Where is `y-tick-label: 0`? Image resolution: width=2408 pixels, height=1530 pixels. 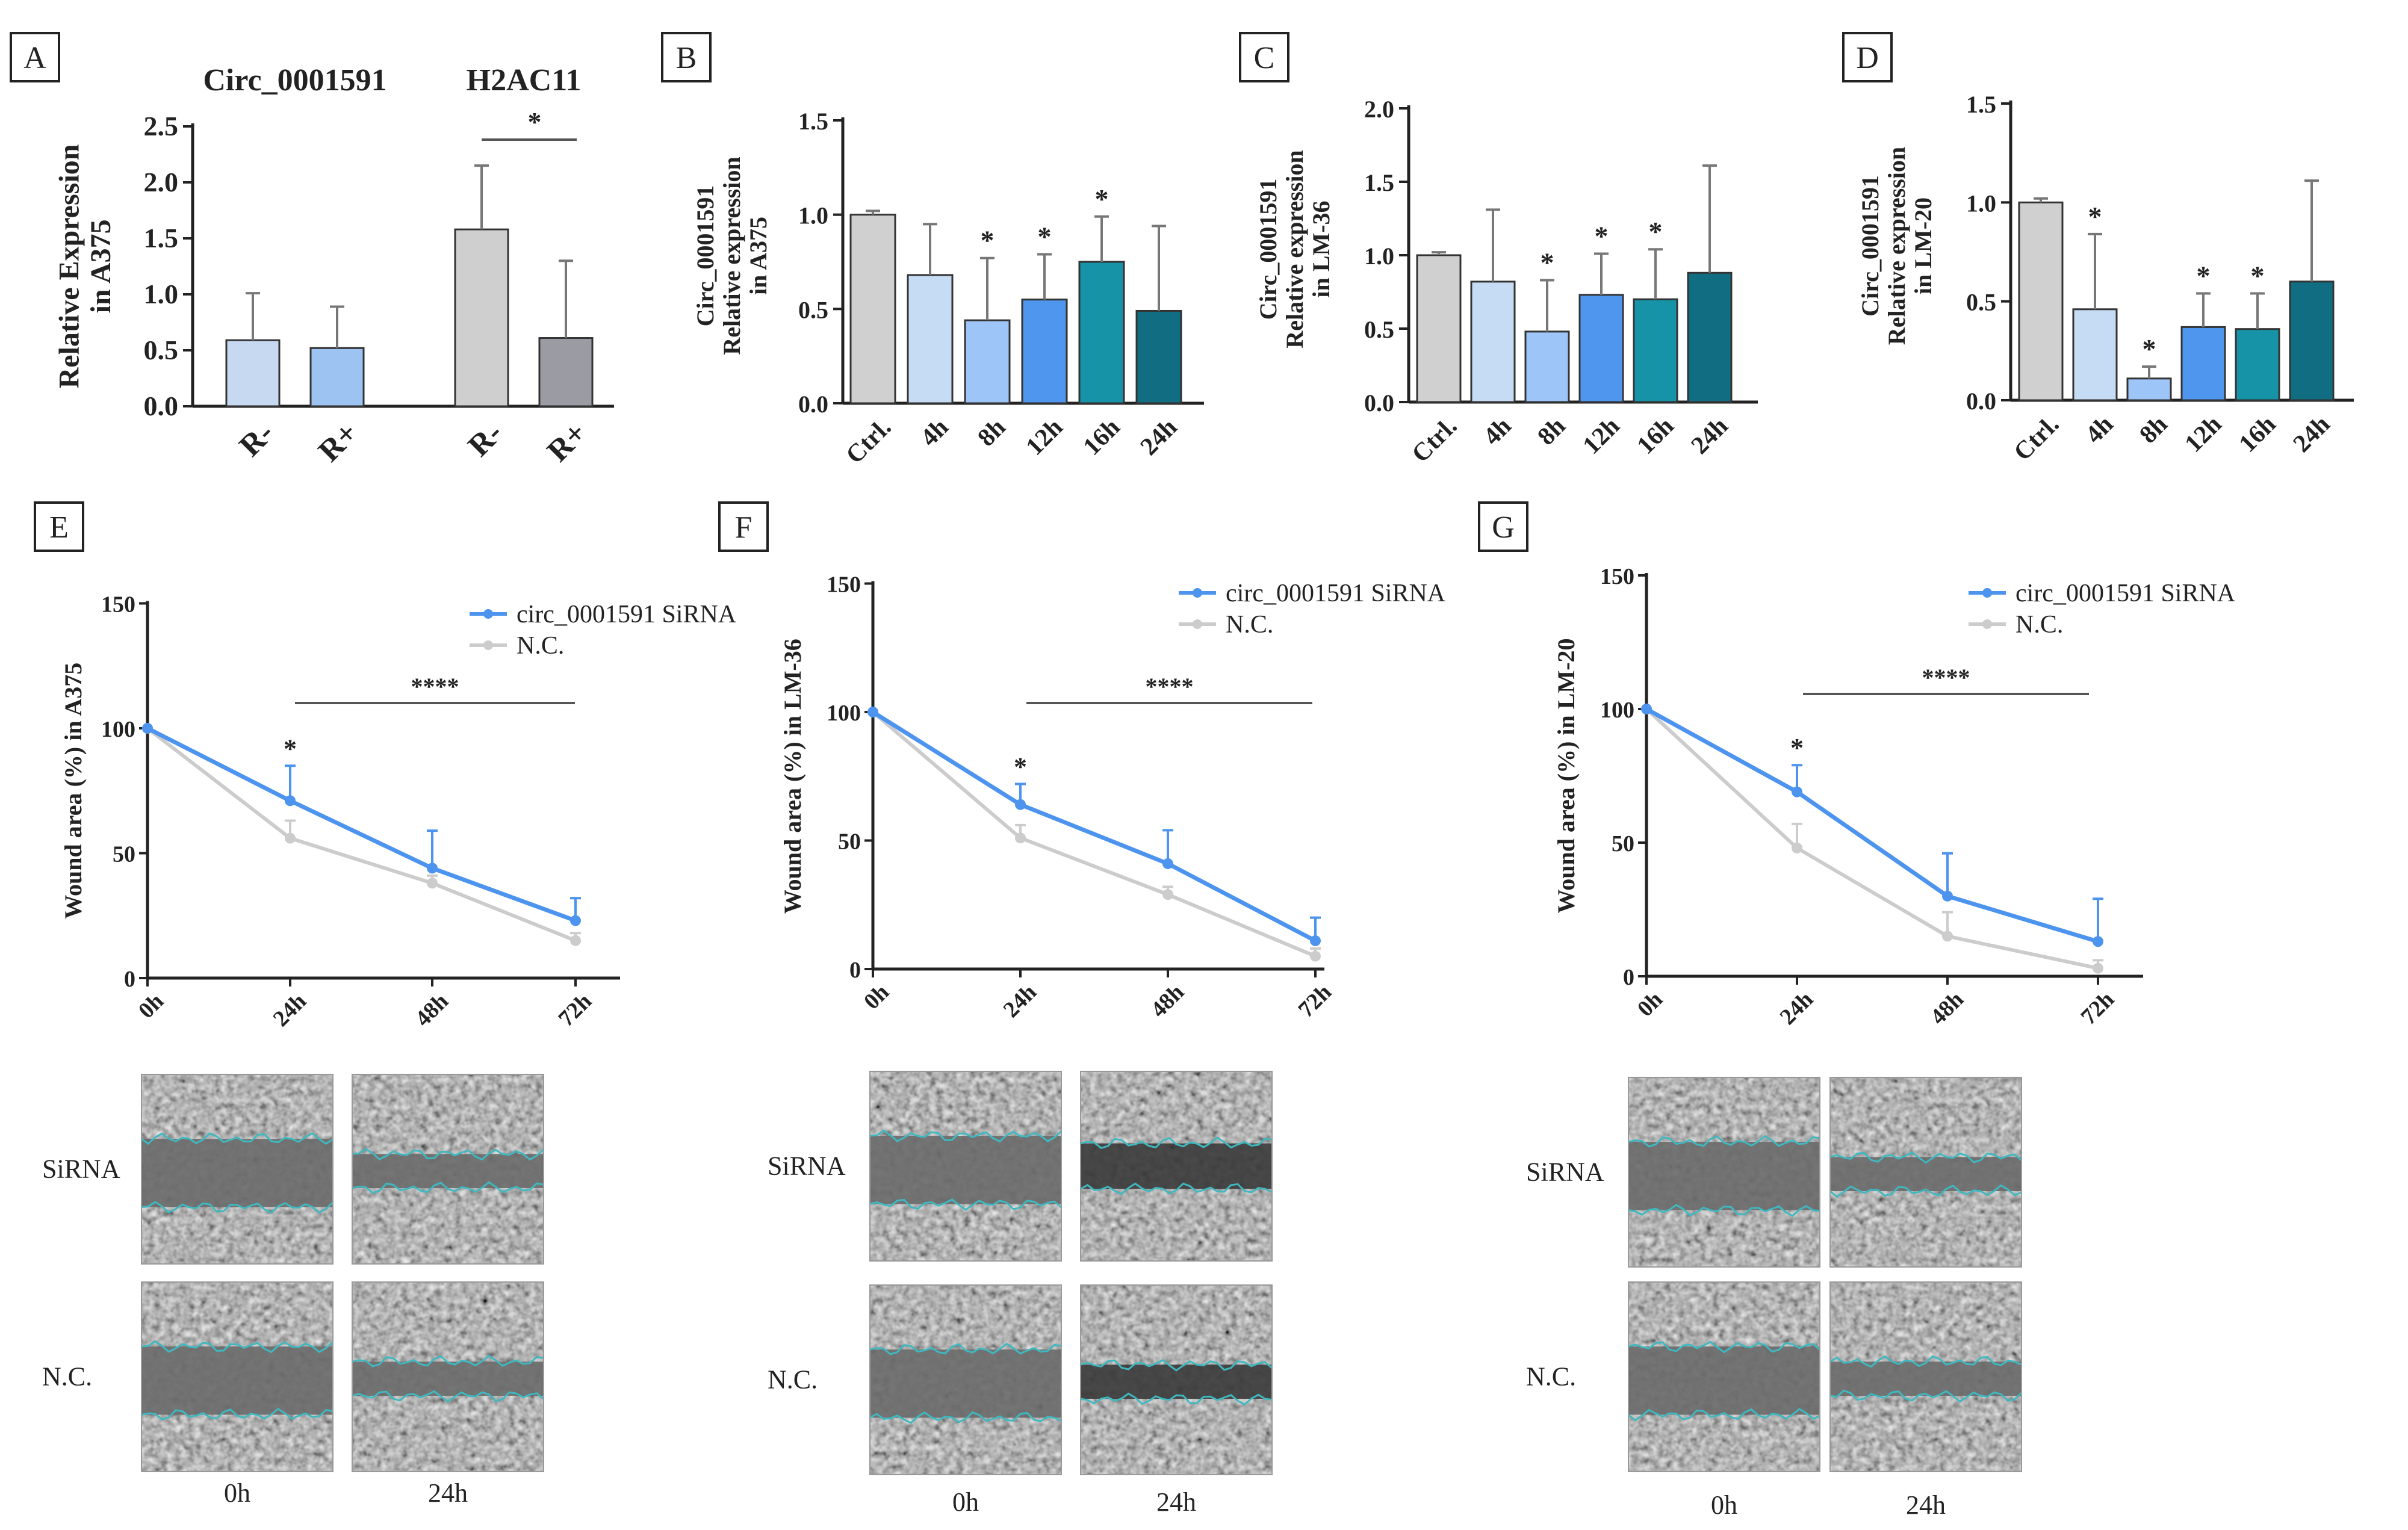
y-tick-label: 0 is located at coordinates (129, 980).